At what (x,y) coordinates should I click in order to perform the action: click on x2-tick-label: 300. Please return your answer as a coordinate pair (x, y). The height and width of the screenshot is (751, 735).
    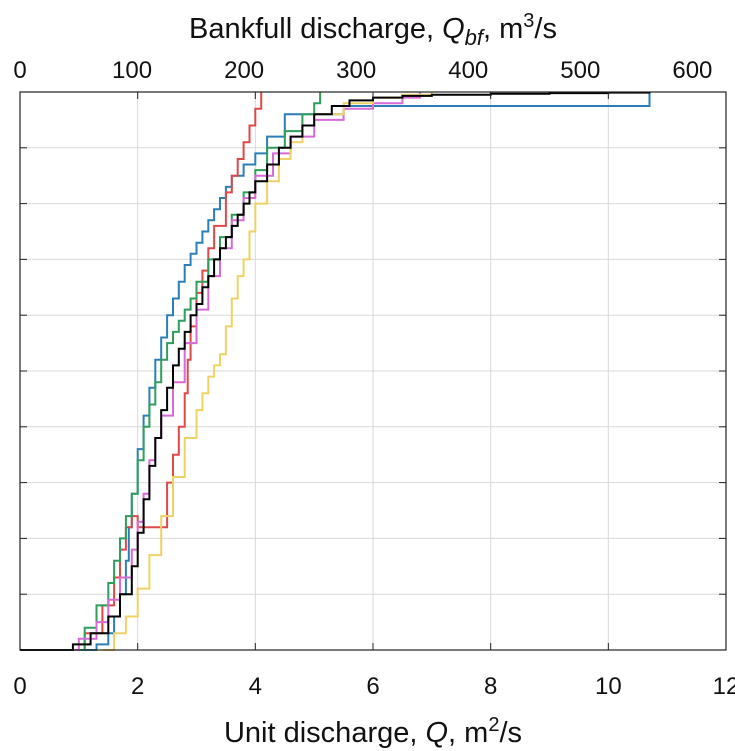
    Looking at the image, I should click on (356, 70).